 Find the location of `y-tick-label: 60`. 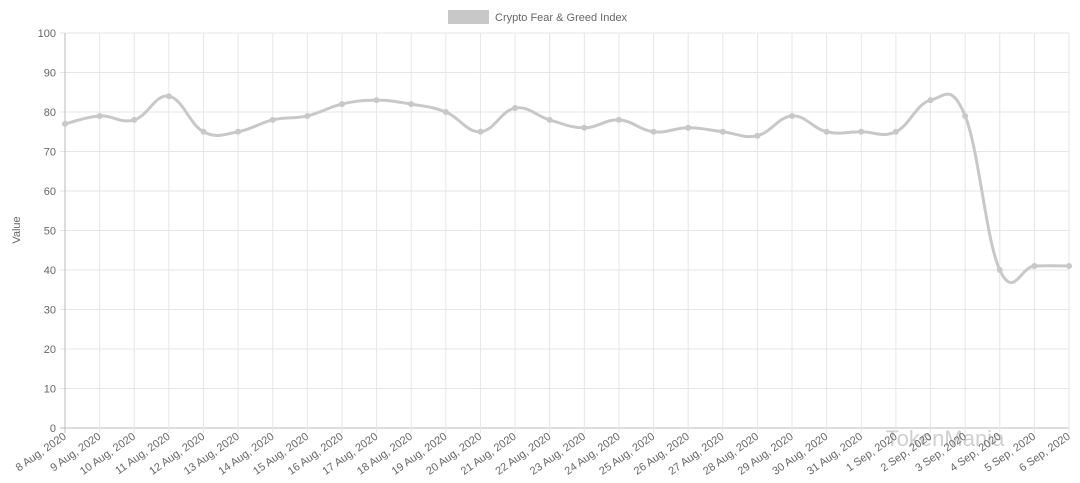

y-tick-label: 60 is located at coordinates (50, 192).